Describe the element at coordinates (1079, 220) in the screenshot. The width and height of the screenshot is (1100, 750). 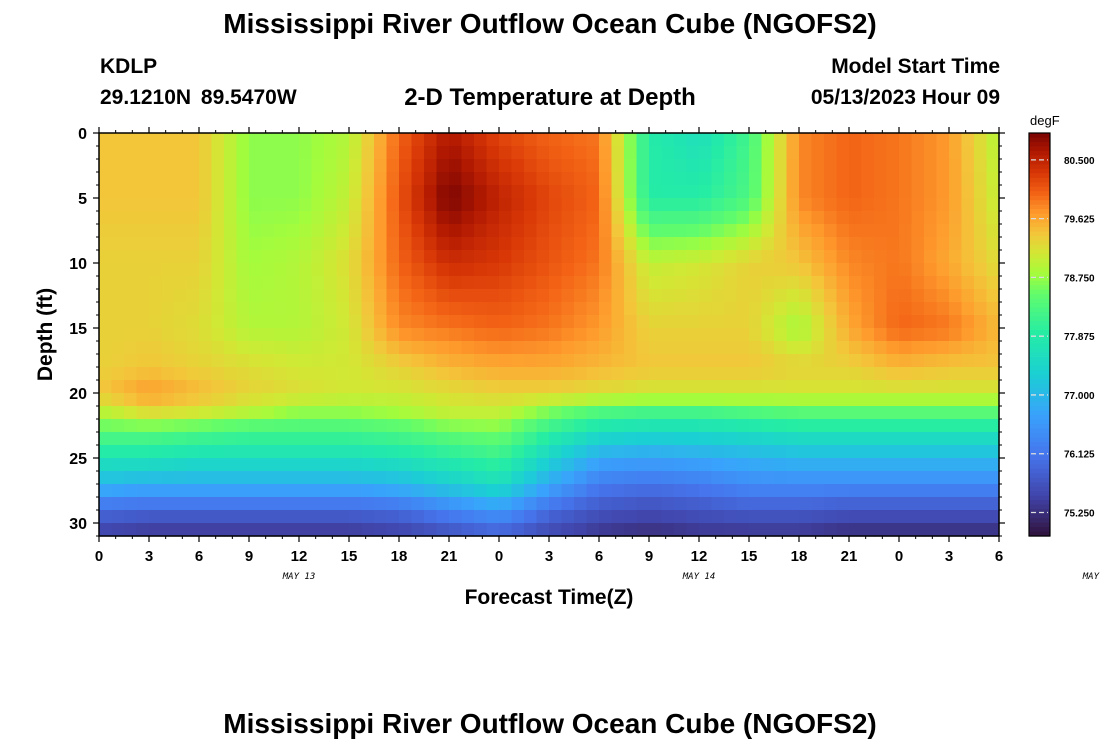
I see `colorbar-tick-label: 79.625` at that location.